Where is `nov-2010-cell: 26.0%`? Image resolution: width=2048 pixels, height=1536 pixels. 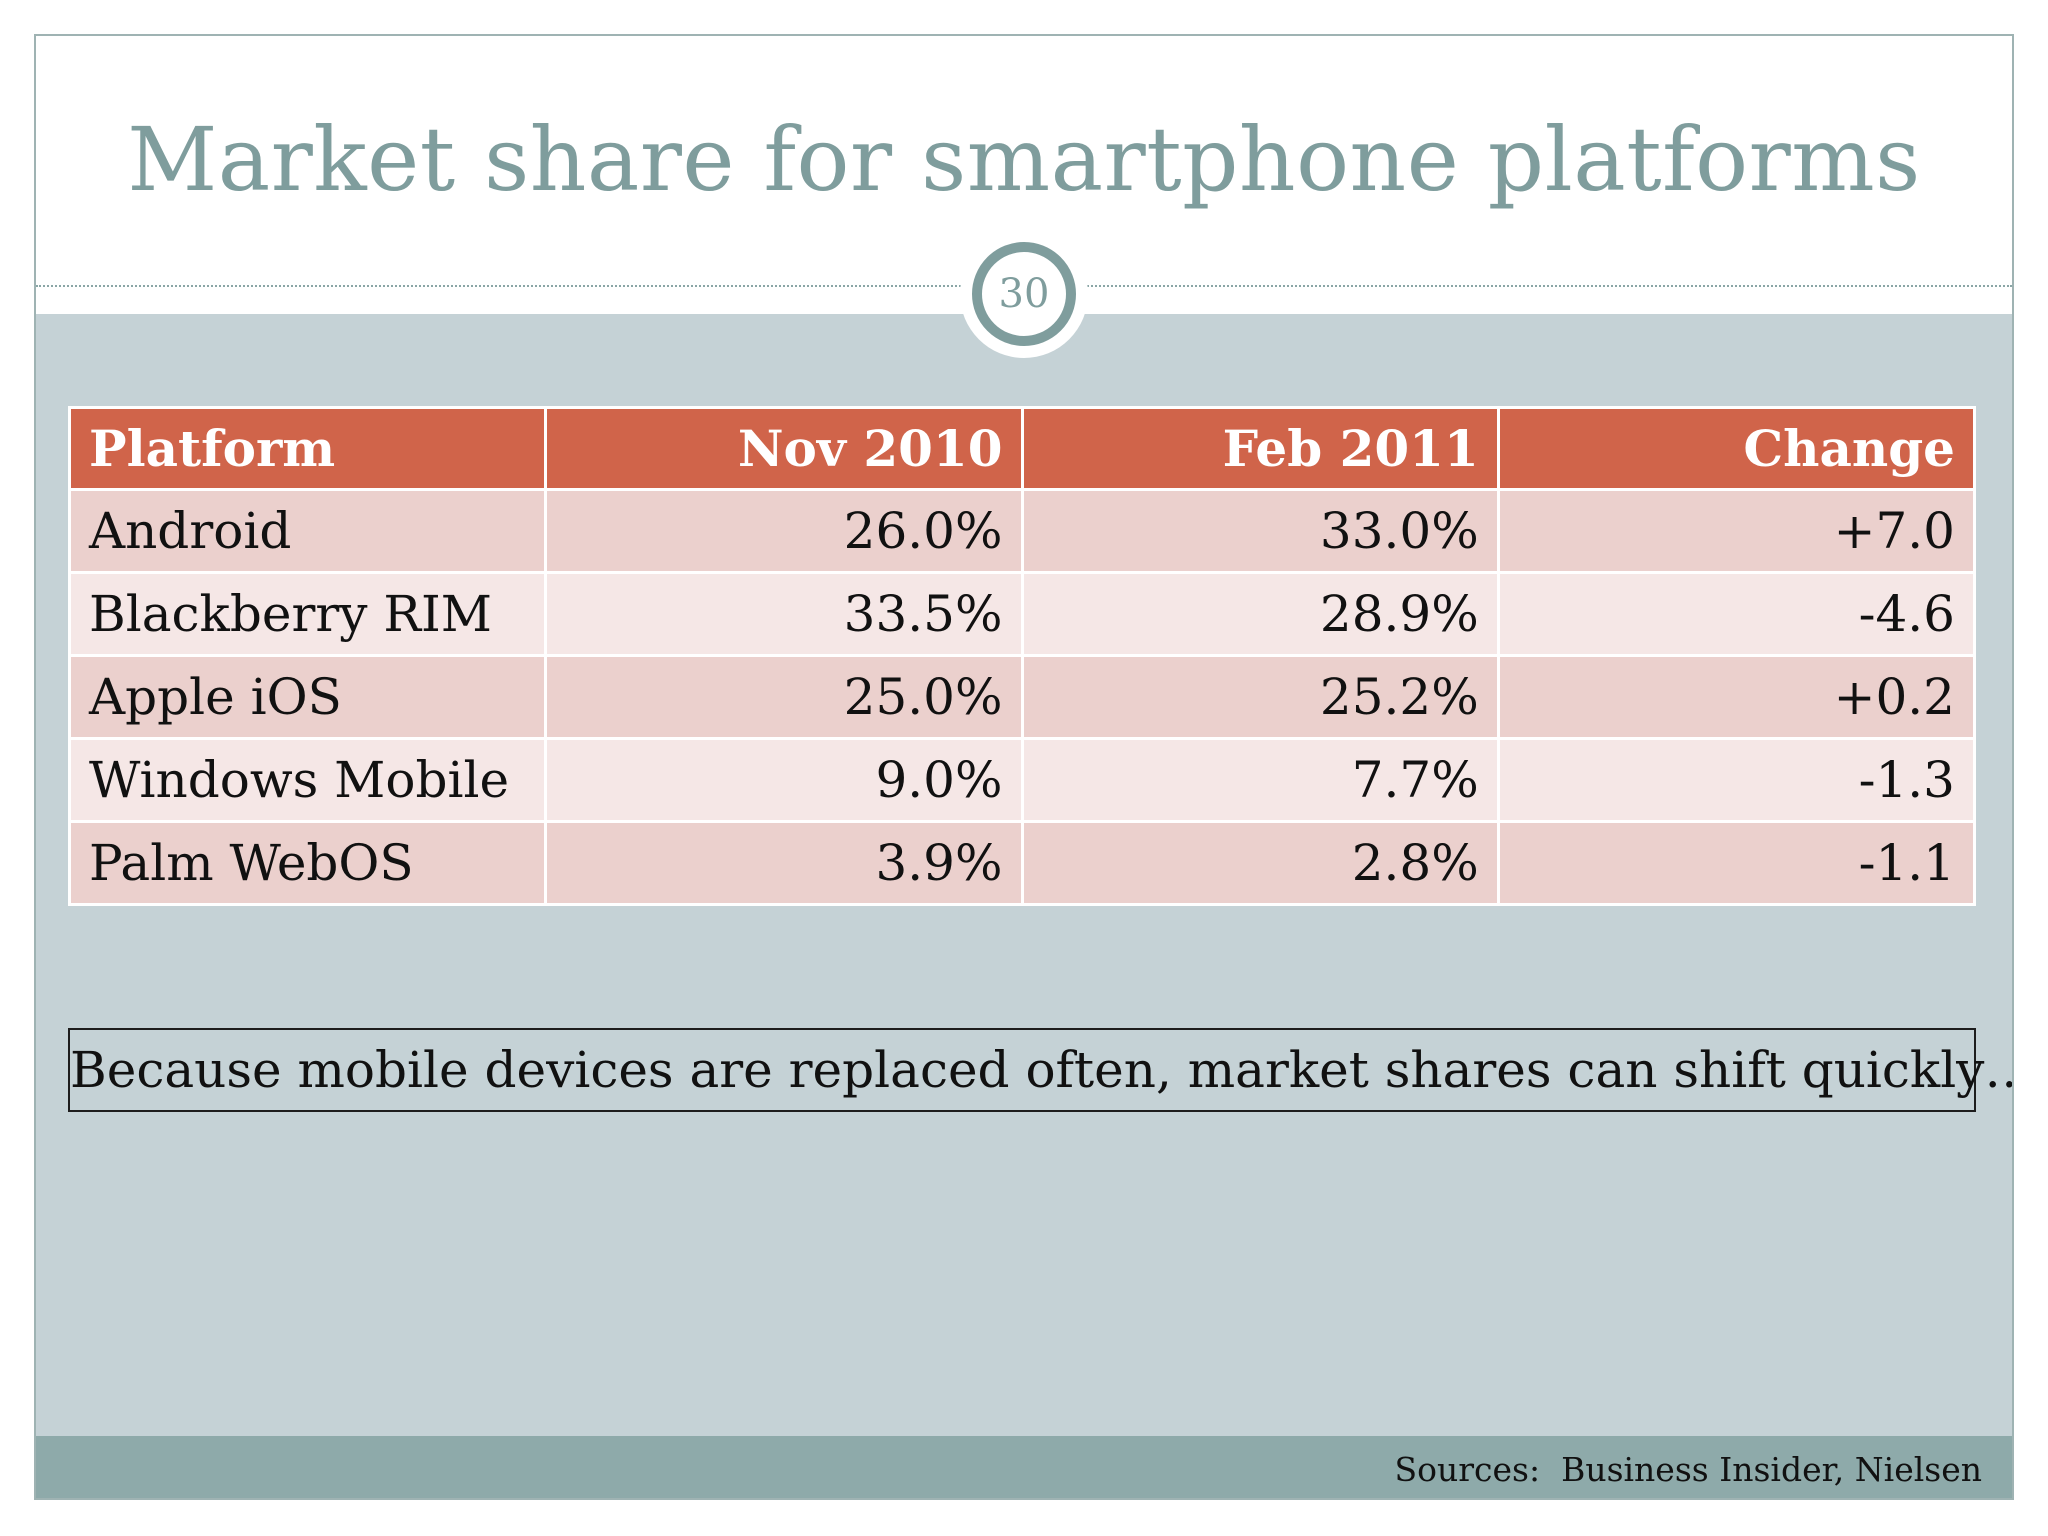
nov-2010-cell: 26.0% is located at coordinates (784, 531).